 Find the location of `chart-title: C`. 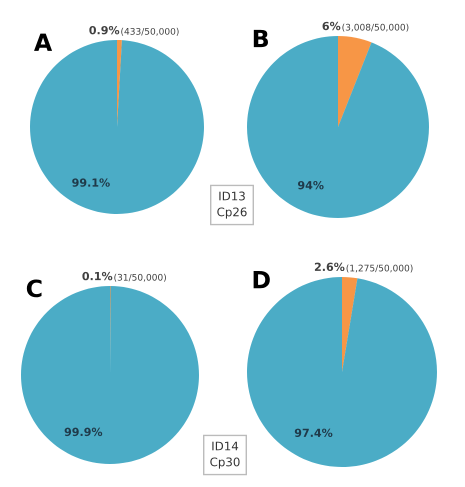

chart-title: C is located at coordinates (34, 288).